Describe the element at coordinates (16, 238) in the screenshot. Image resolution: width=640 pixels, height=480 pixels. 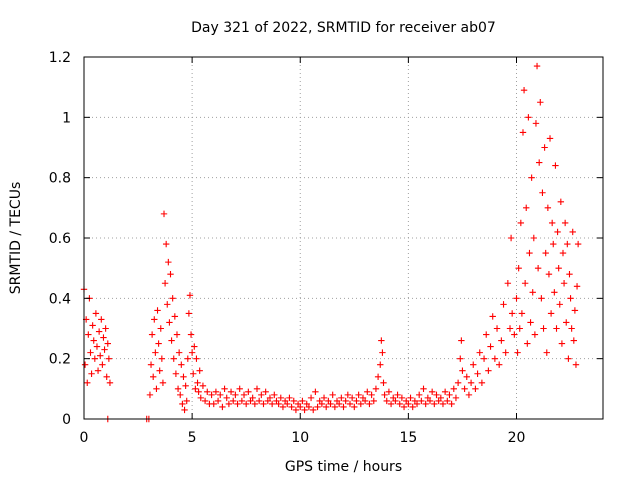
I see `y-axis-label: SRMTID / TECUs` at that location.